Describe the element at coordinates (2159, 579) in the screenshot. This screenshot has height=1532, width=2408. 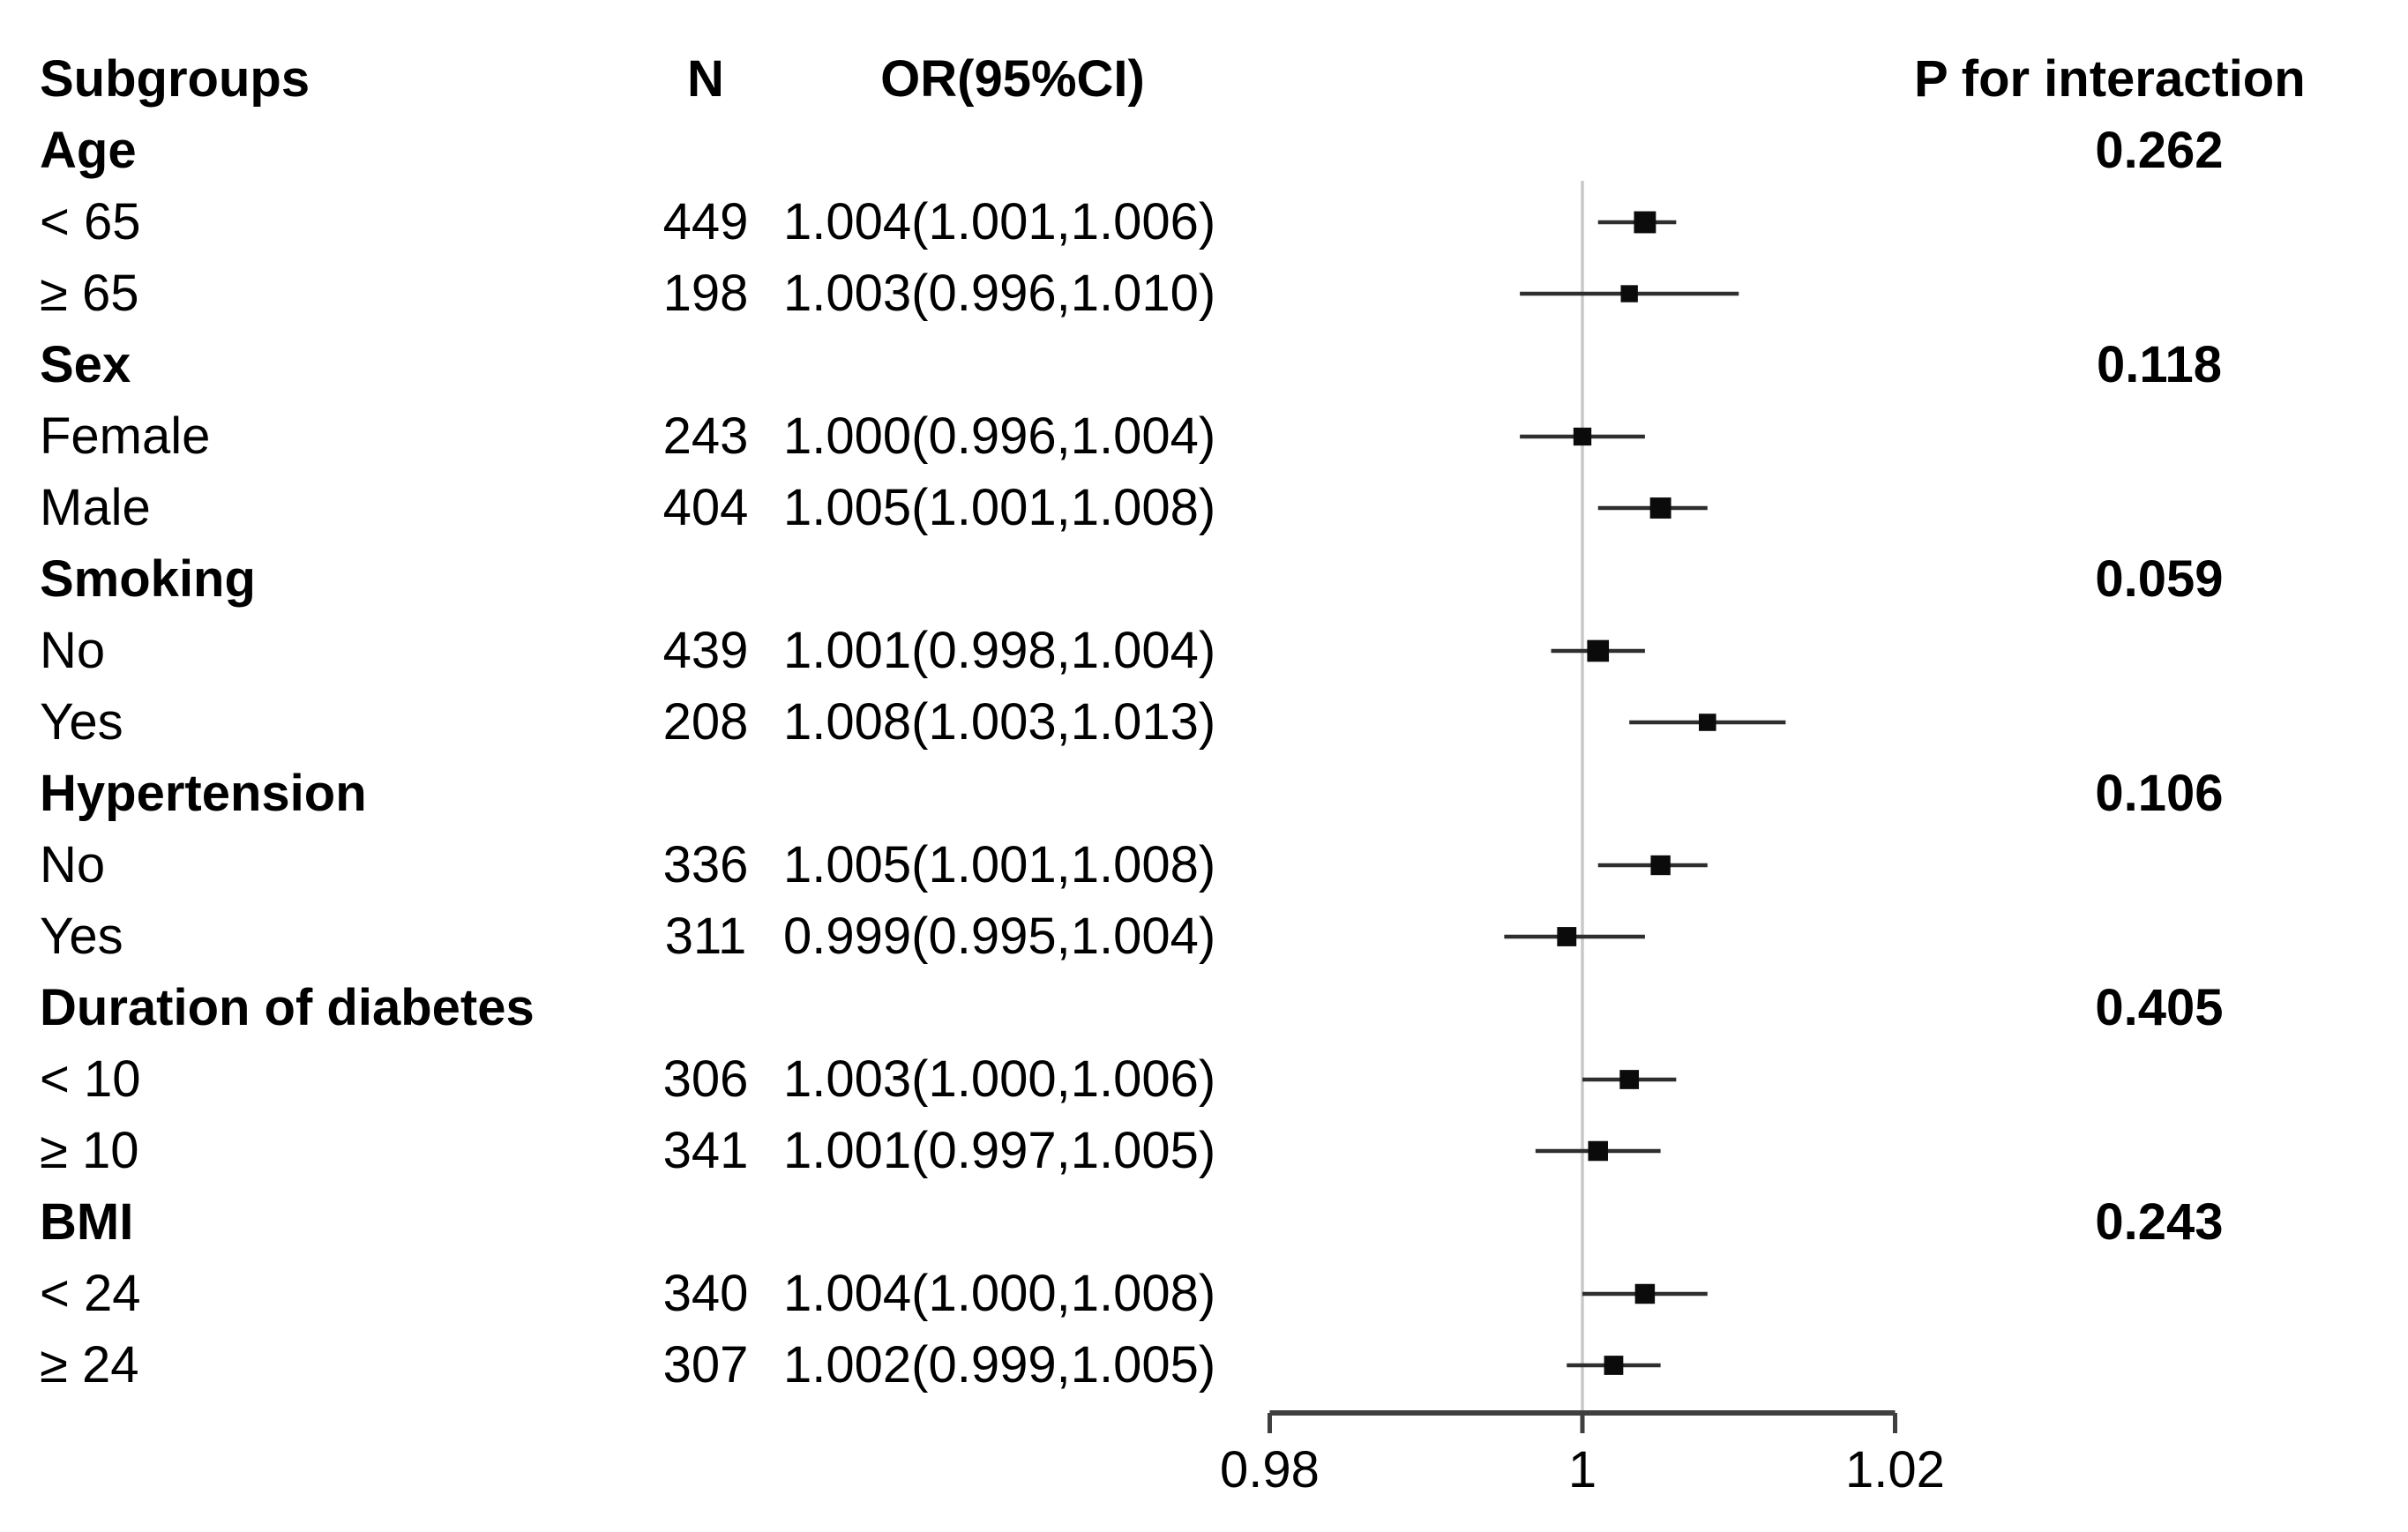
I see `p-interaction-value: 0.059` at that location.